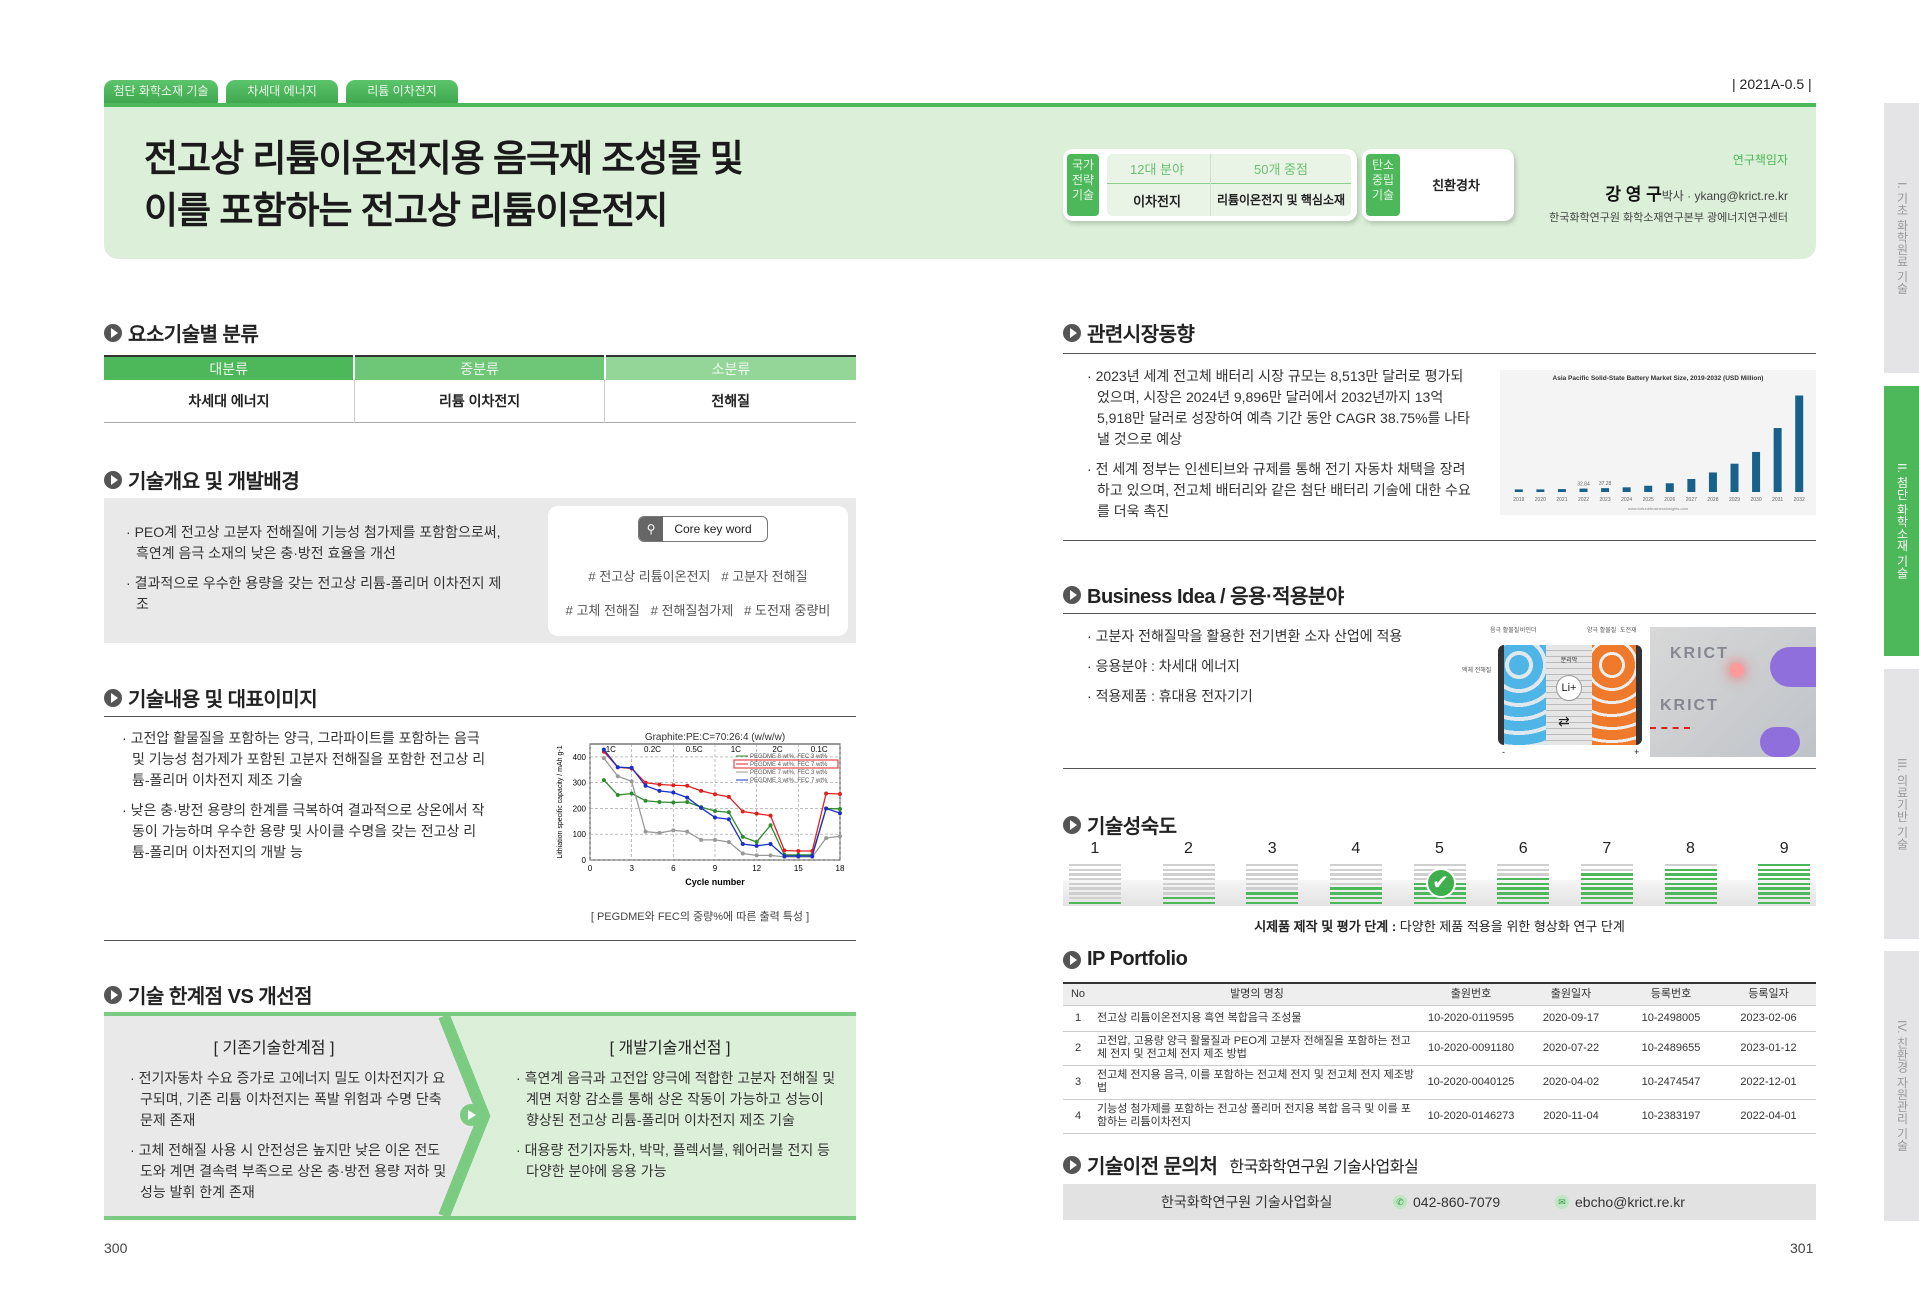  What do you see at coordinates (1583, 485) in the screenshot?
I see `data-label: 32.84` at bounding box center [1583, 485].